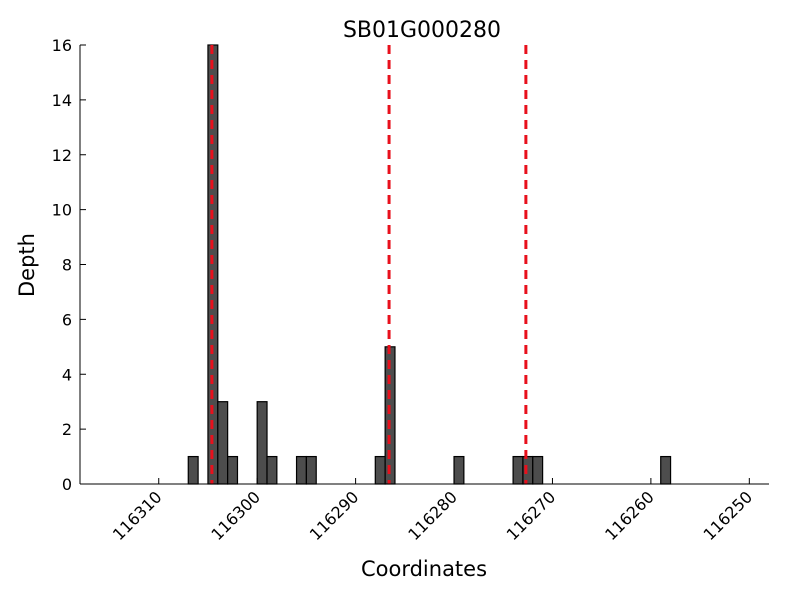 Image resolution: width=800 pixels, height=600 pixels. I want to click on y-tick-label: 12, so click(62, 155).